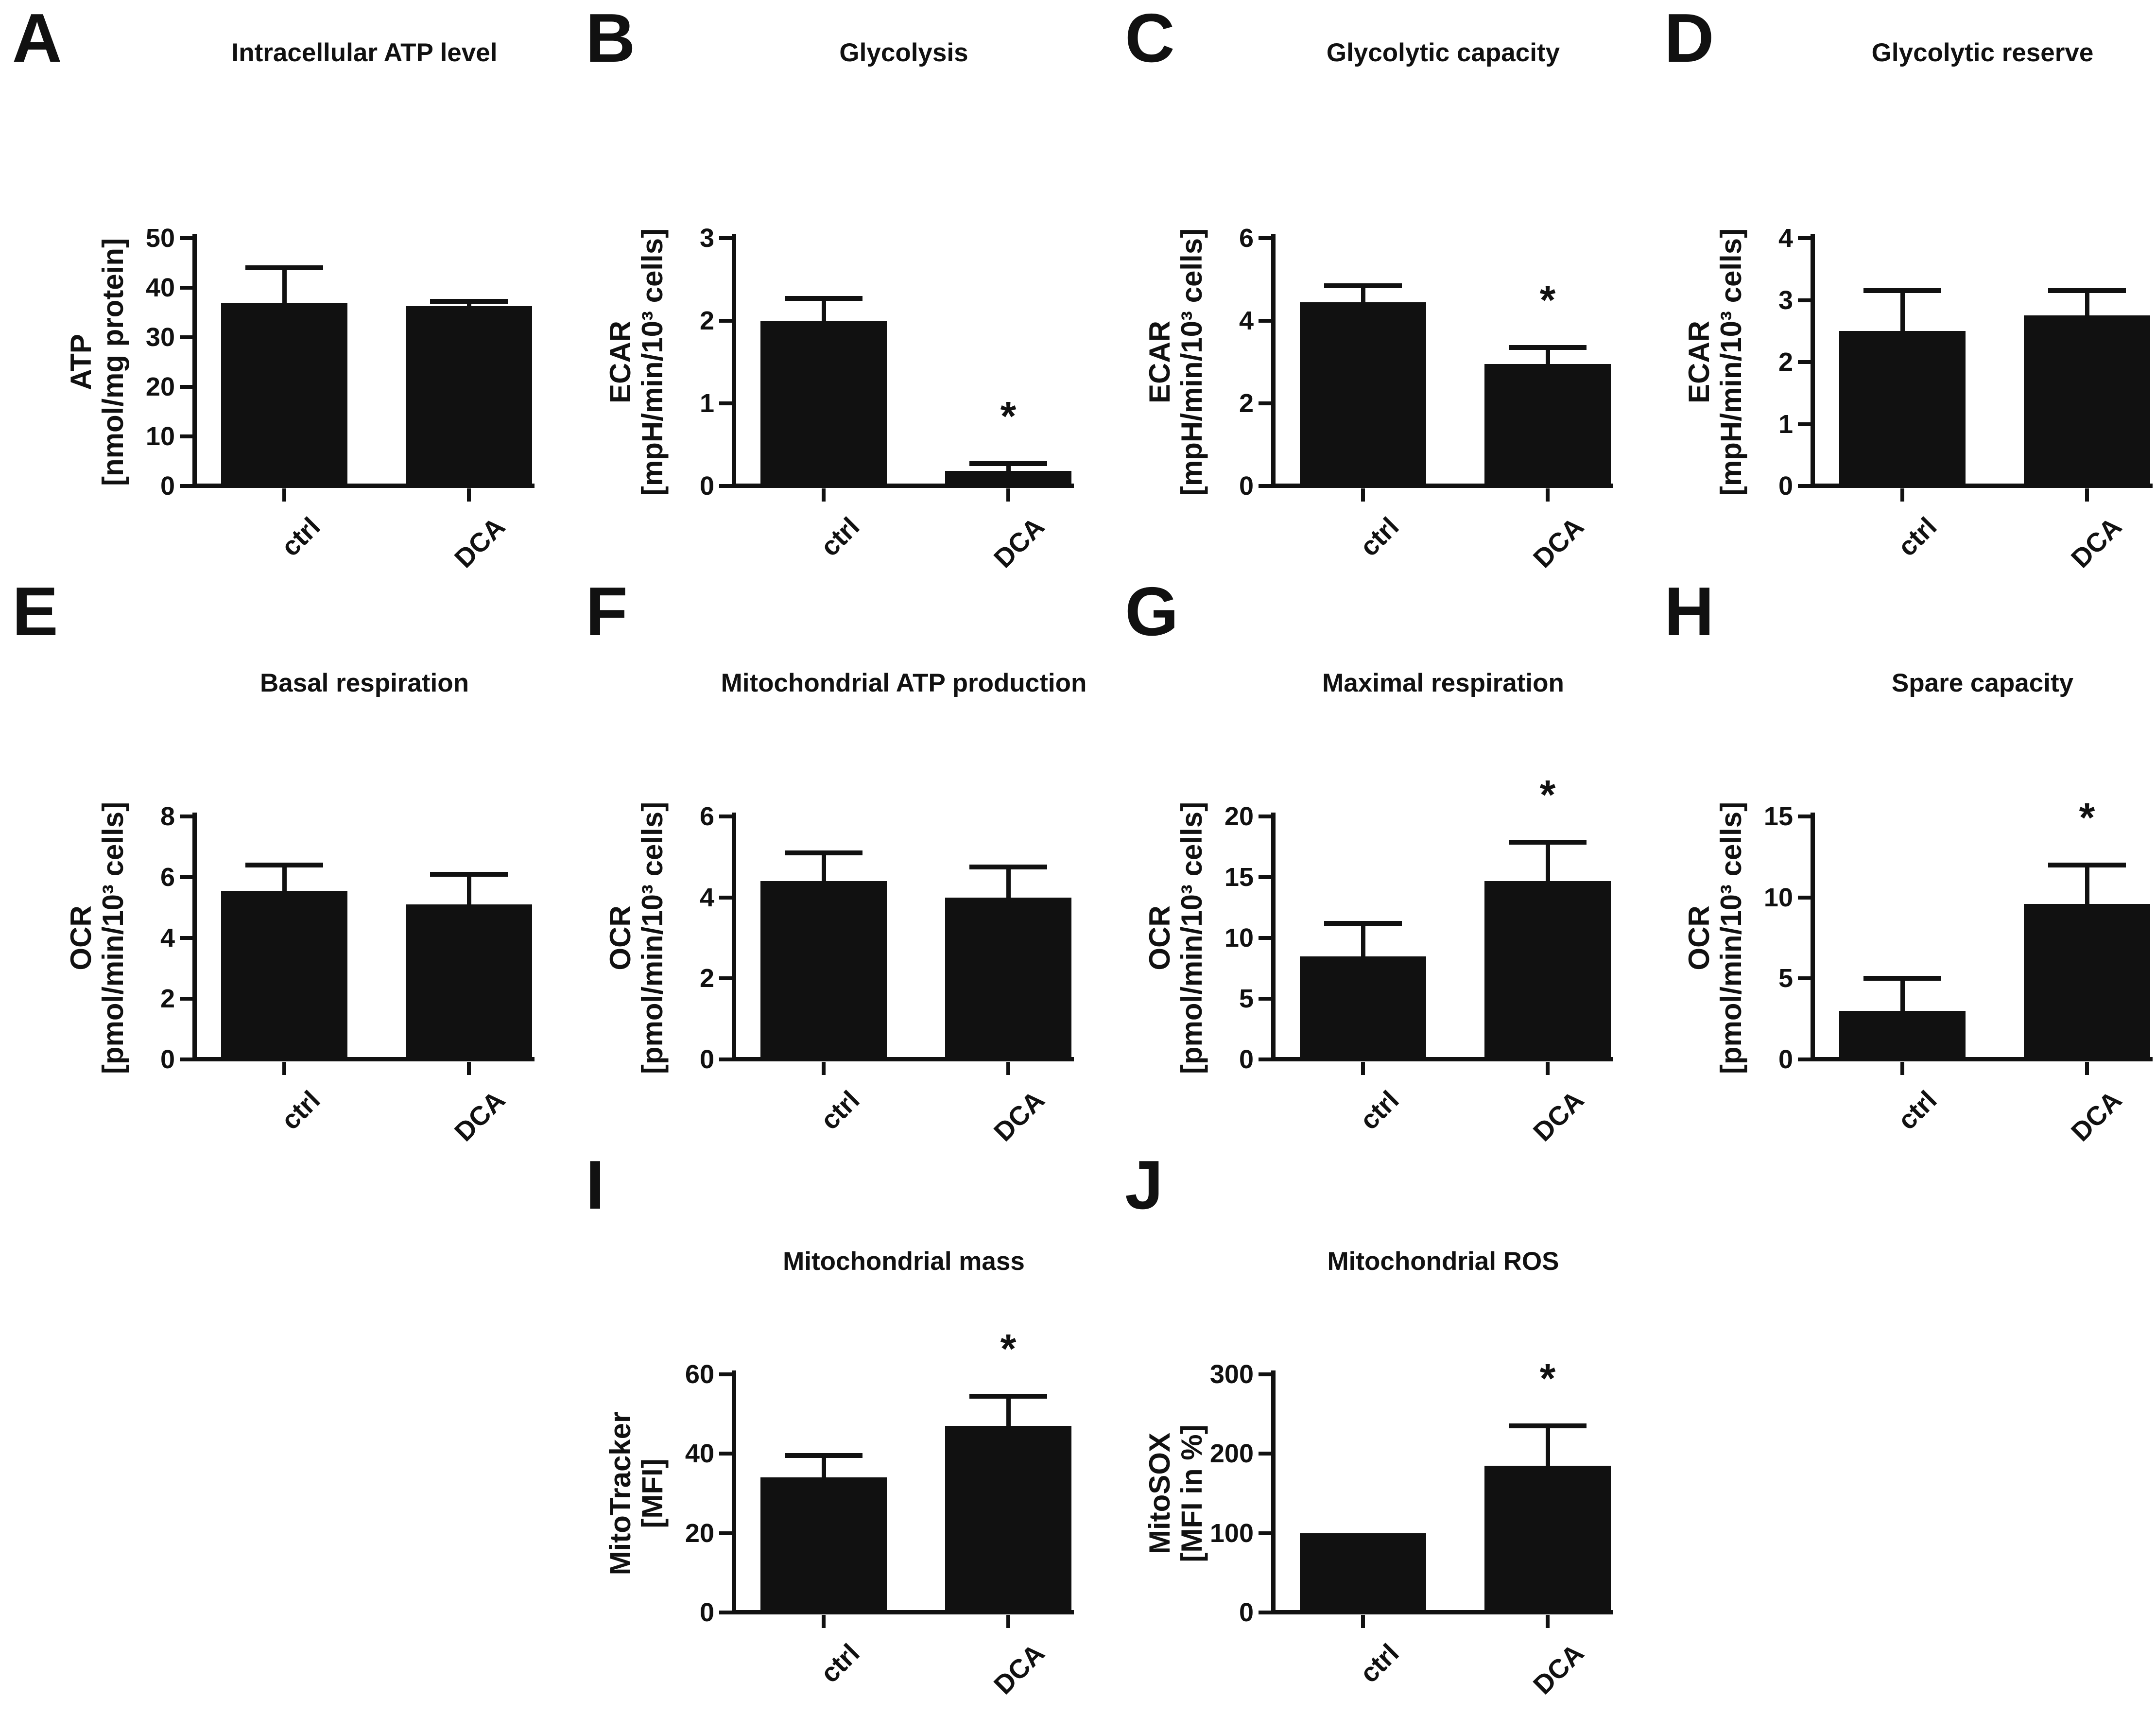  I want to click on plot-area: 0 5 10 15 ctrl * DCA, so click(1887, 860).